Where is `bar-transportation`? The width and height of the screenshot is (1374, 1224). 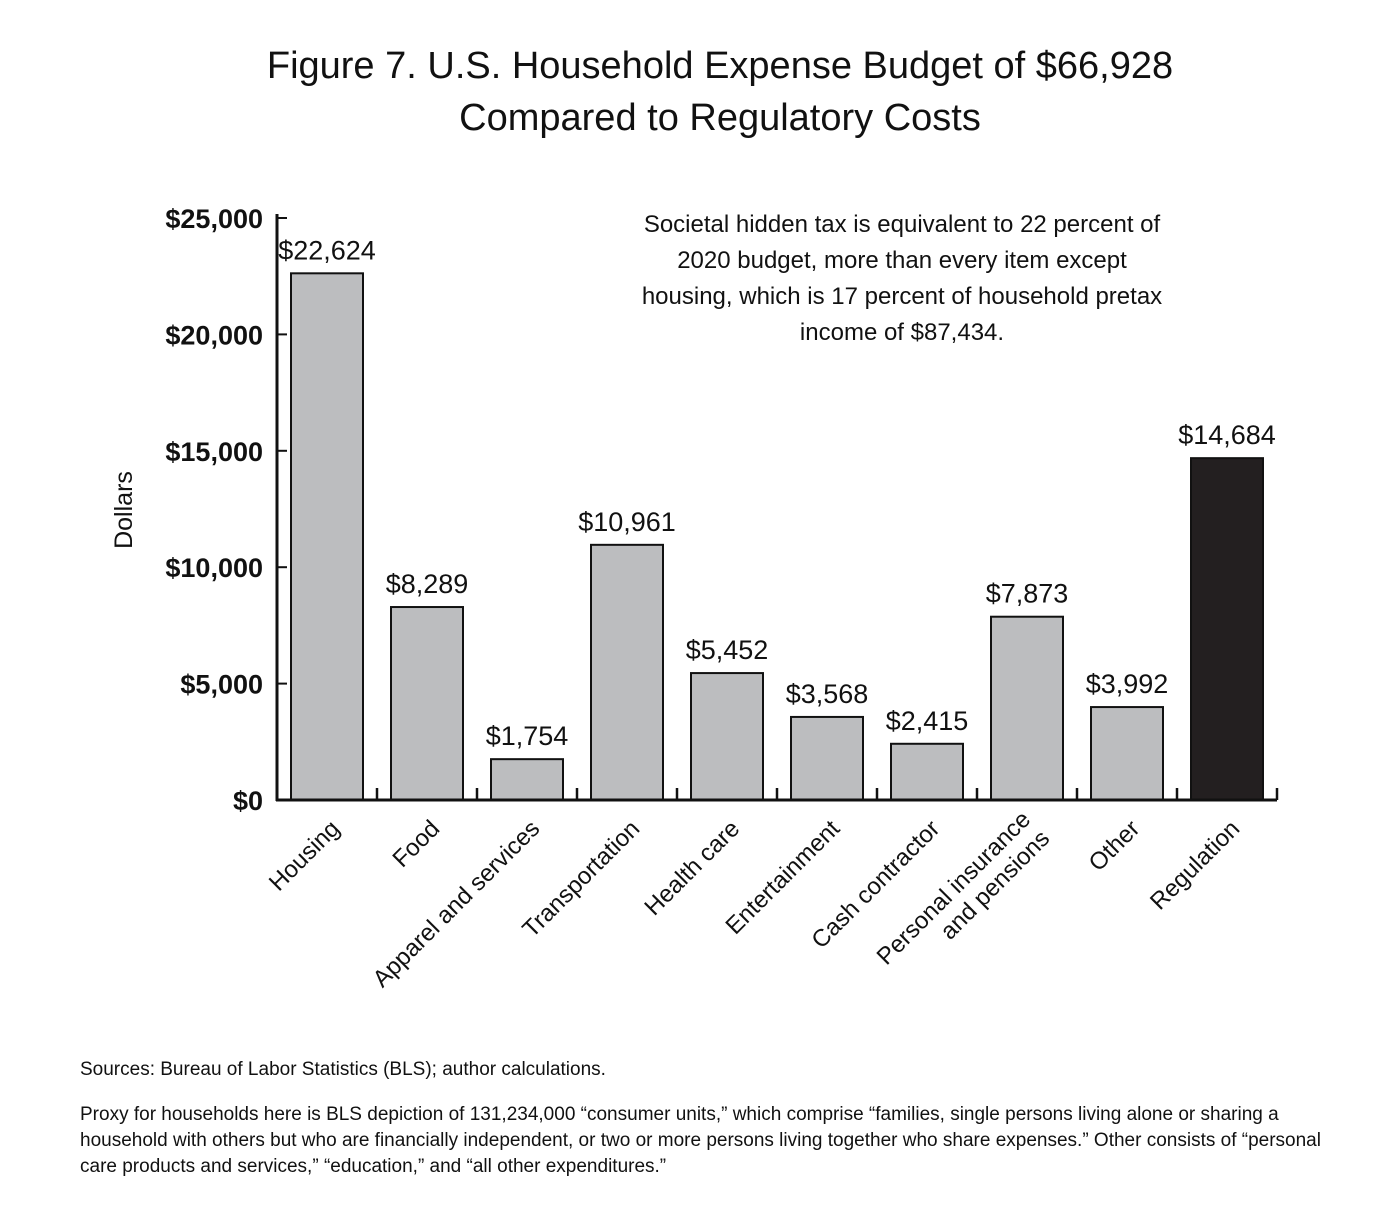
bar-transportation is located at coordinates (627, 672).